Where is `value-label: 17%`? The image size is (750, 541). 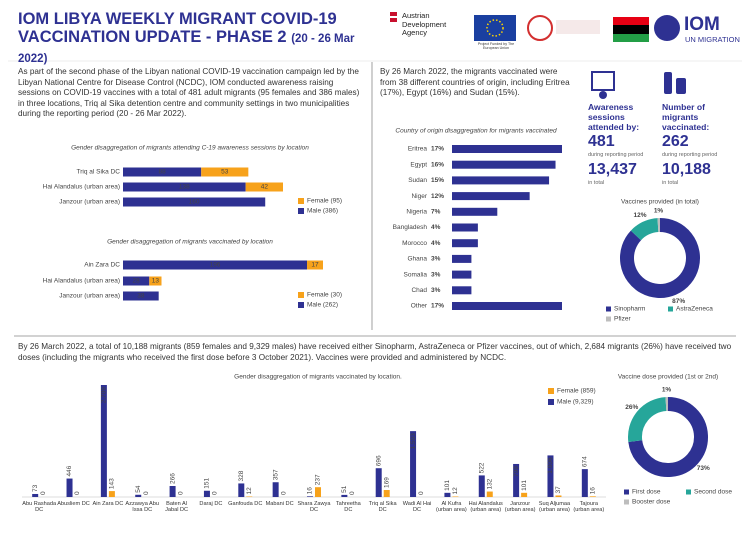 value-label: 17% is located at coordinates (437, 306).